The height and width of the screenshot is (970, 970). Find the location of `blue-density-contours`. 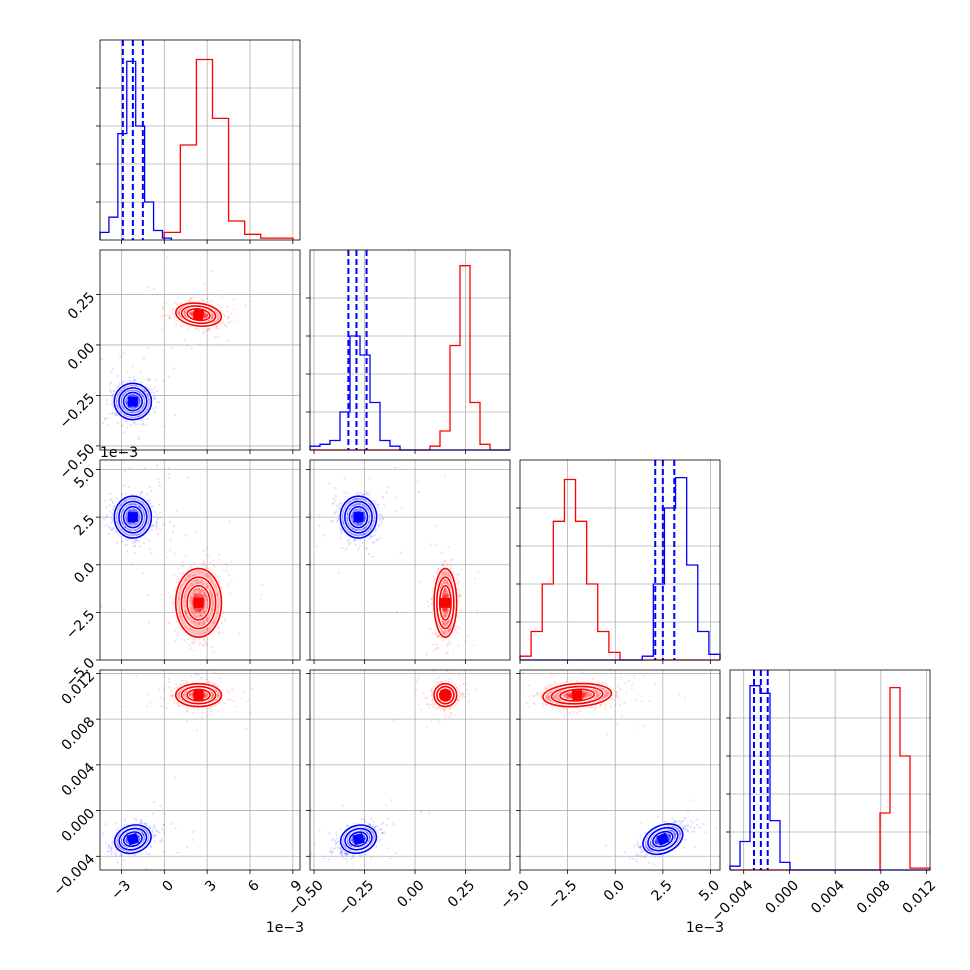

blue-density-contours is located at coordinates (358, 517).